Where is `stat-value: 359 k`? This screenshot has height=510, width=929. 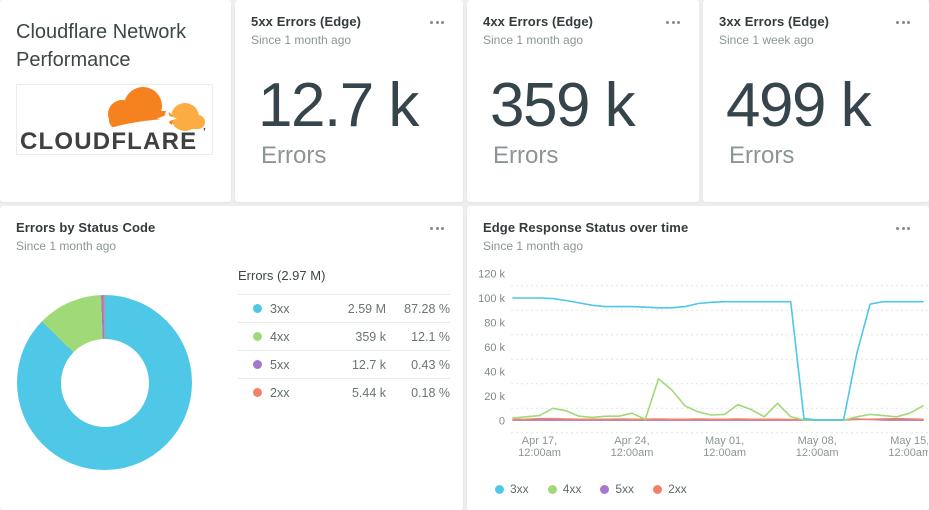 stat-value: 359 k is located at coordinates (563, 105).